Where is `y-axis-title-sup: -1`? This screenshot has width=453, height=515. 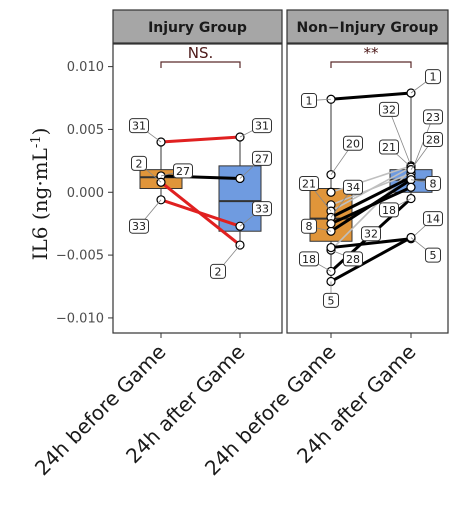
y-axis-title-sup: -1 is located at coordinates (36, 141).